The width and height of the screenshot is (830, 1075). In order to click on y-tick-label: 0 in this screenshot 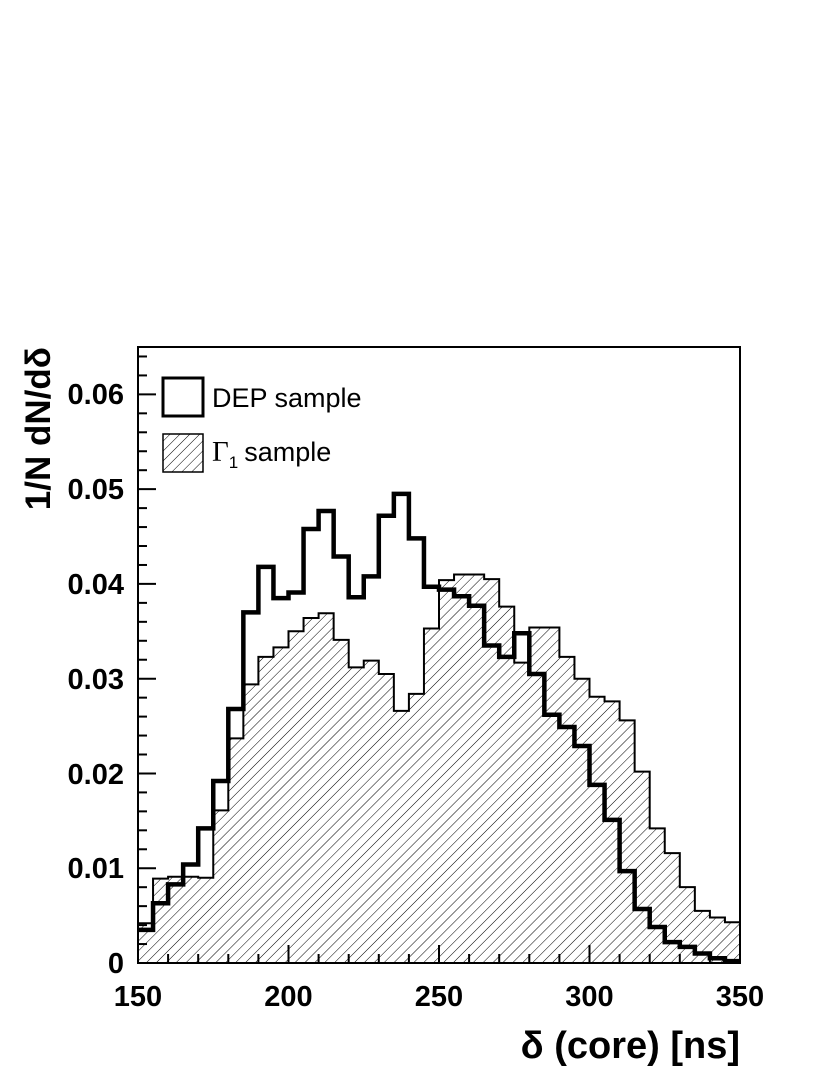, I will do `click(116, 964)`.